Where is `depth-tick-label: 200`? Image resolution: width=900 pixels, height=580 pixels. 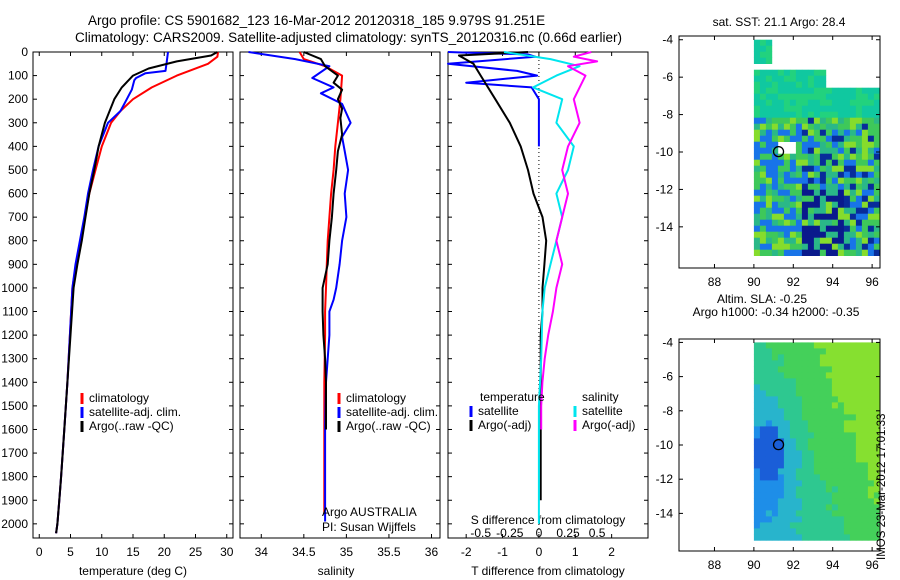
depth-tick-label: 200 is located at coordinates (18, 99).